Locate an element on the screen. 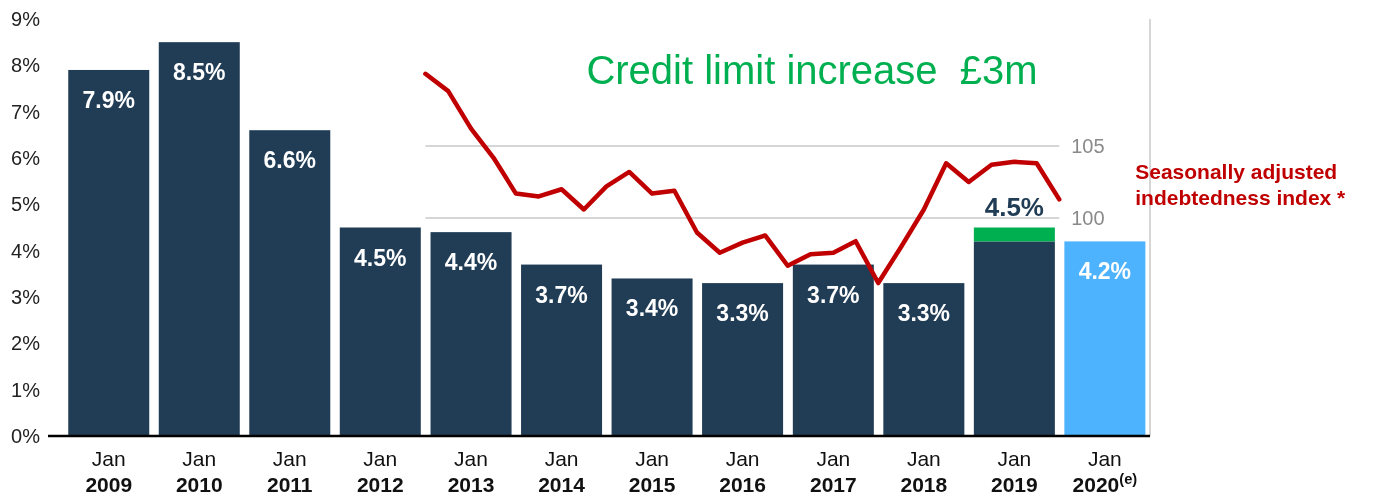  x-tick-label: Jan 2012 is located at coordinates (380, 471).